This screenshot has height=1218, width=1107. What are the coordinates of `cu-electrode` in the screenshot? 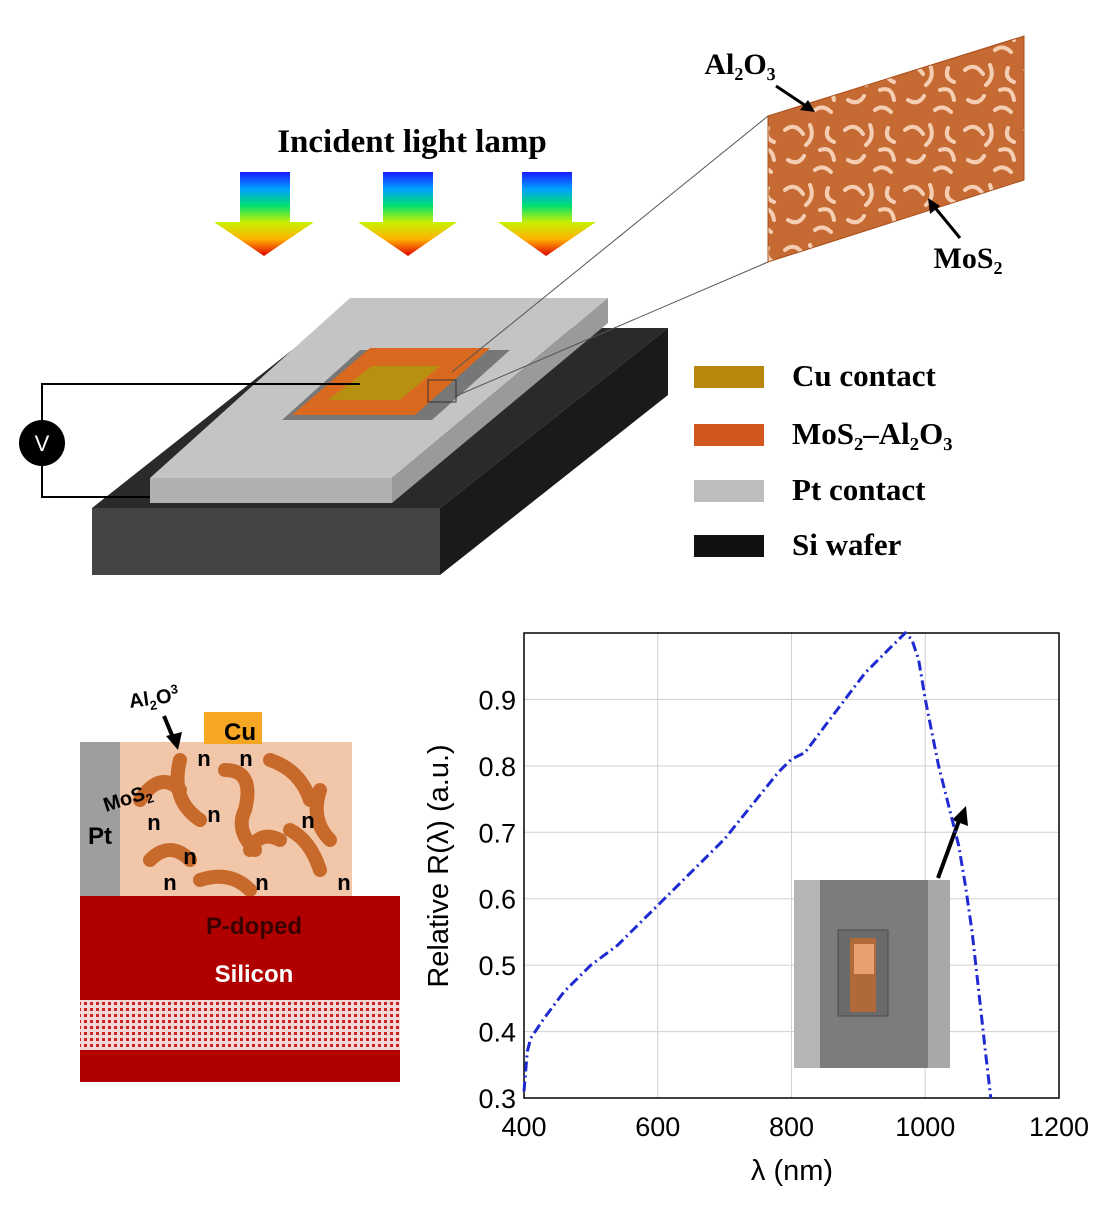 It's located at (233, 728).